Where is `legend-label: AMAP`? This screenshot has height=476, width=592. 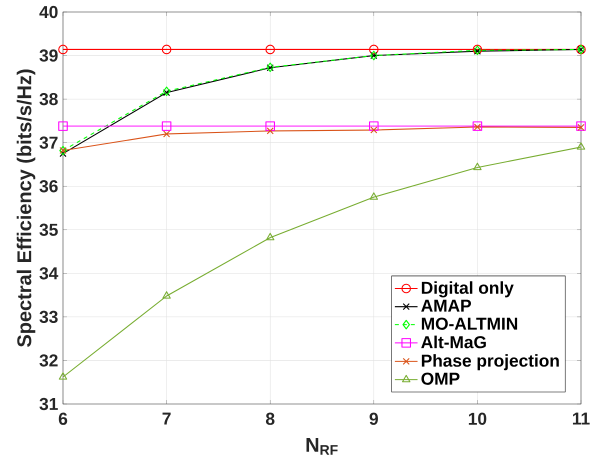
legend-label: AMAP is located at coordinates (446, 306).